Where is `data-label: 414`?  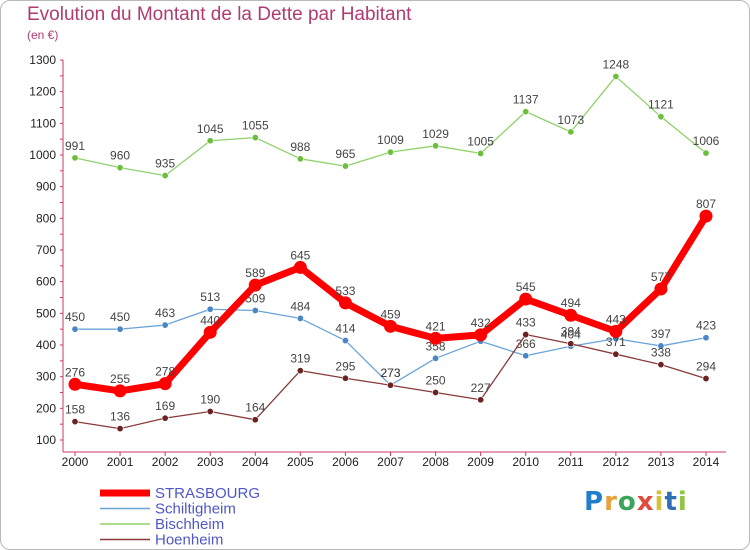 data-label: 414 is located at coordinates (345, 329).